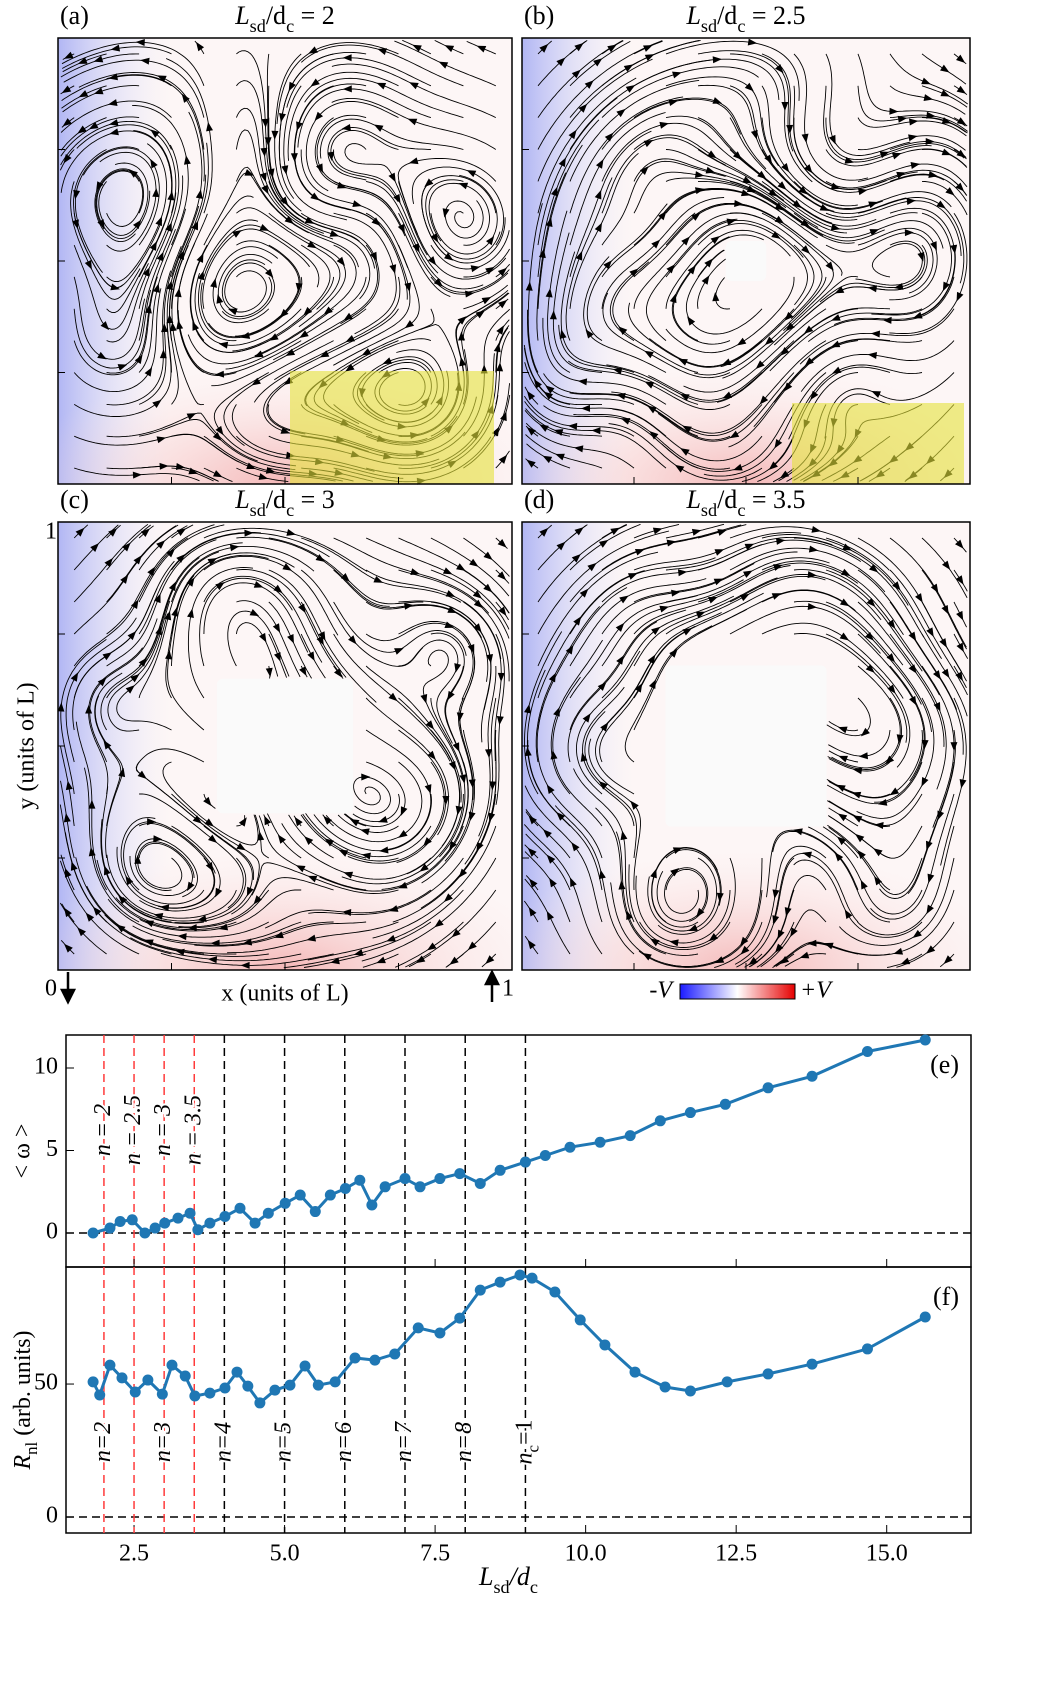 The width and height of the screenshot is (1057, 1690). Describe the element at coordinates (745, 18) in the screenshot. I see `panel-title: Lsd/dc = 2.5` at that location.